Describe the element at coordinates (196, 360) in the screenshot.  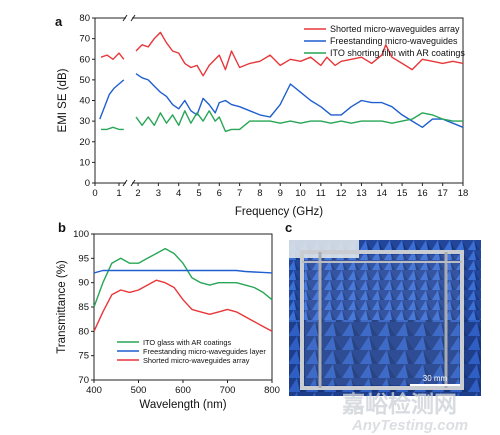
I see `chart-b-legend-label-3: Shorted micro-waveguides array` at that location.